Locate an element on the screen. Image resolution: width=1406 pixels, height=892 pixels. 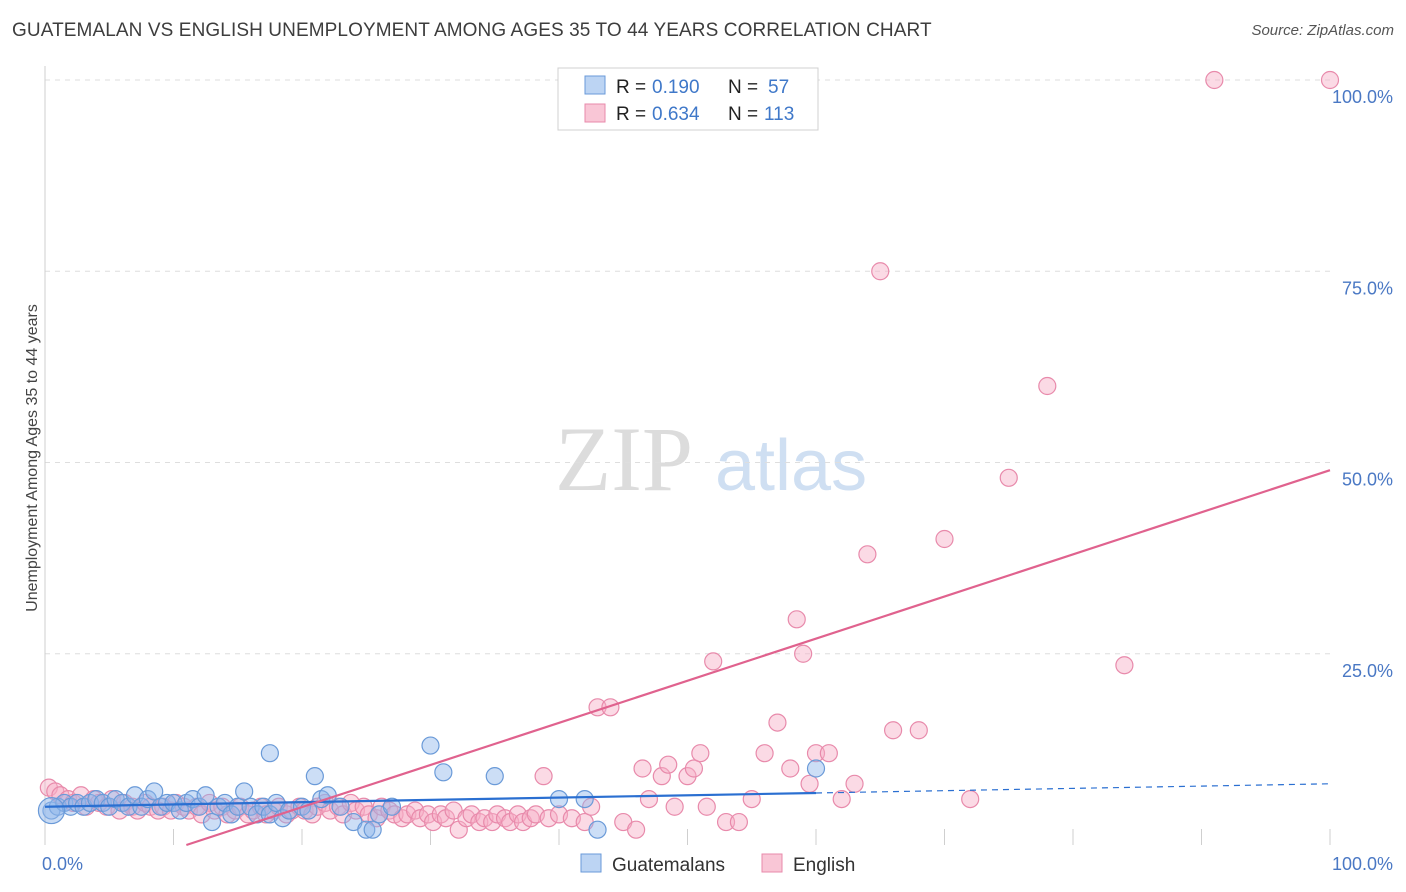
guatemalan-trend-line is located at coordinates (430, 799).